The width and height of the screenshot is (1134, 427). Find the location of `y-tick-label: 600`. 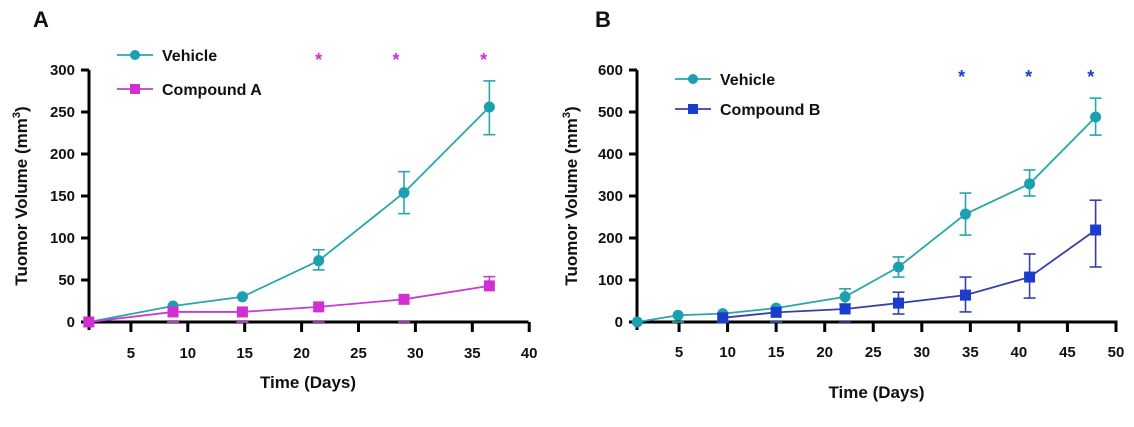

y-tick-label: 600 is located at coordinates (610, 70).